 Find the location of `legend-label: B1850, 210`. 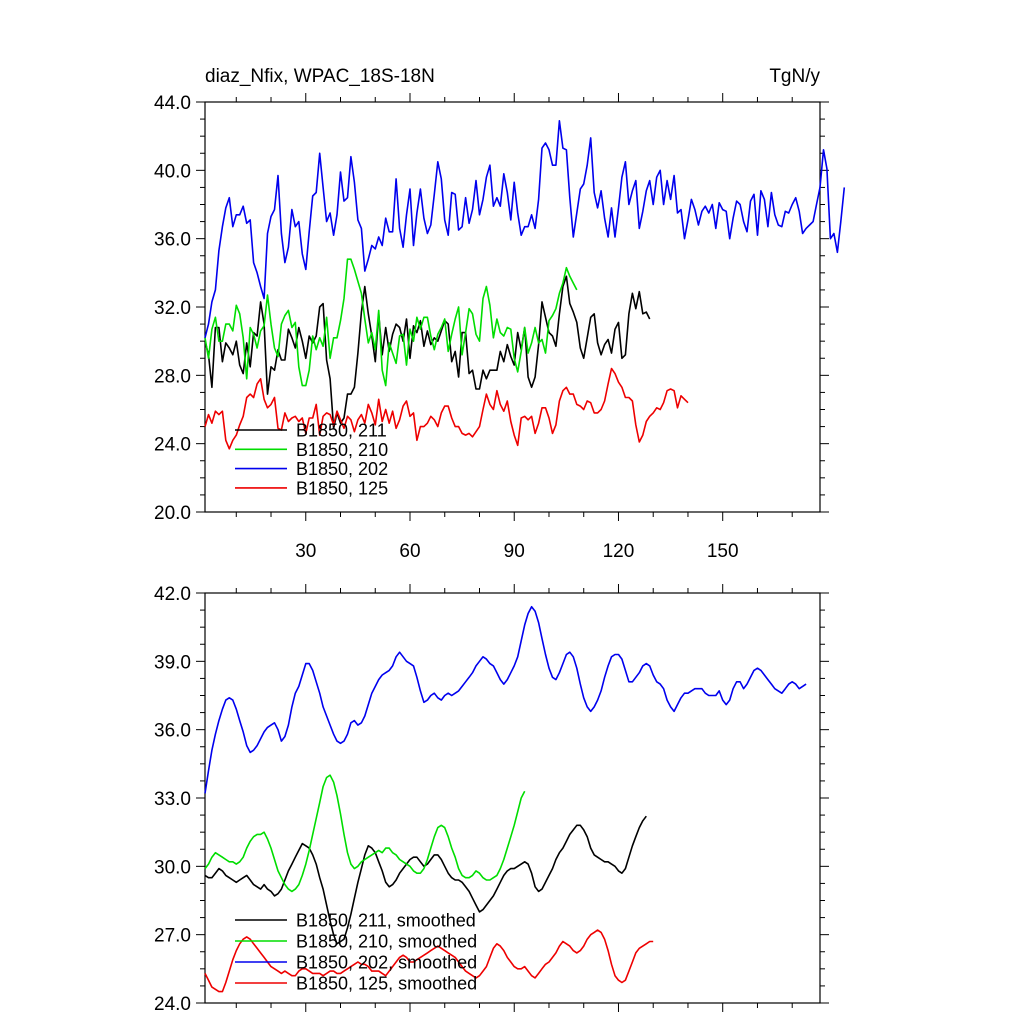

legend-label: B1850, 210 is located at coordinates (342, 450).